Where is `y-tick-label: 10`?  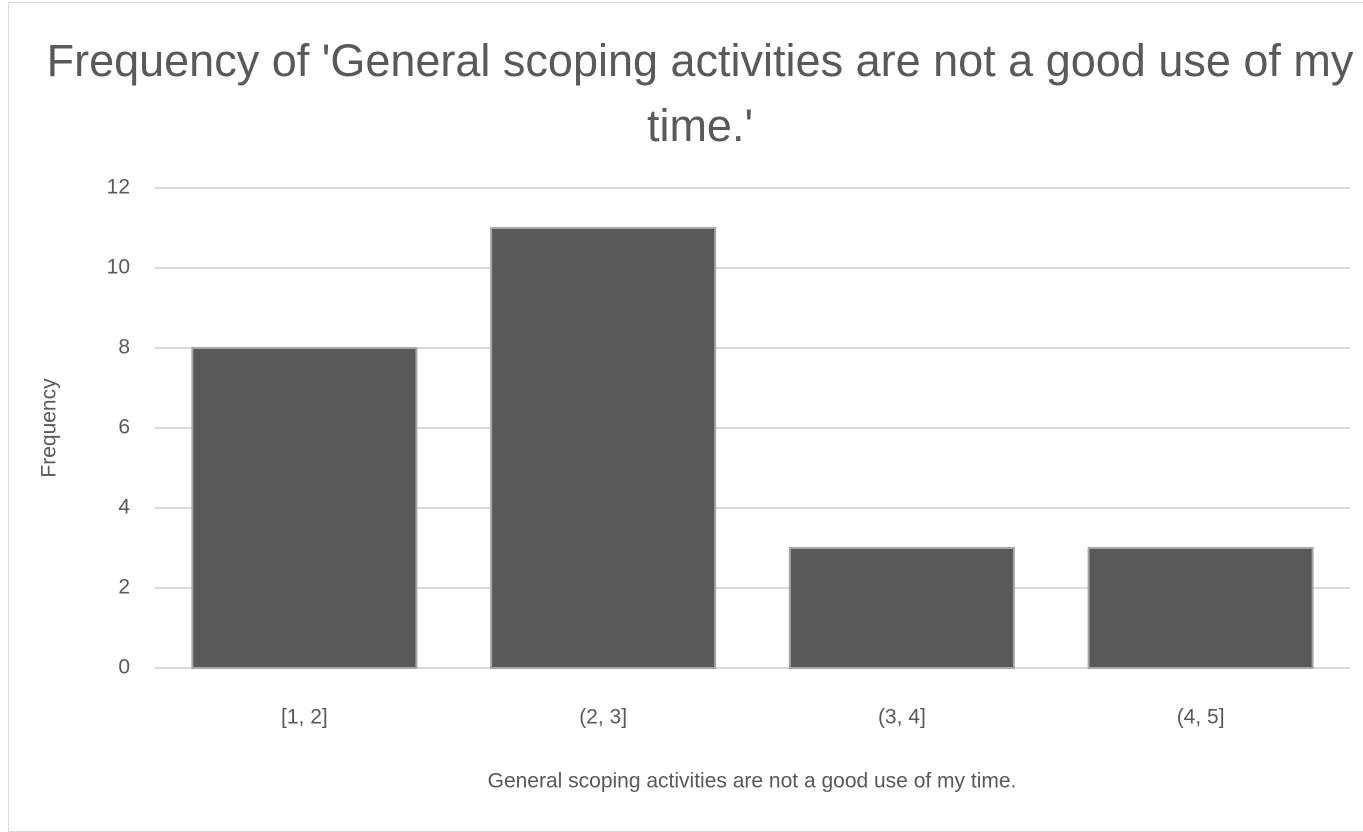
y-tick-label: 10 is located at coordinates (118, 267).